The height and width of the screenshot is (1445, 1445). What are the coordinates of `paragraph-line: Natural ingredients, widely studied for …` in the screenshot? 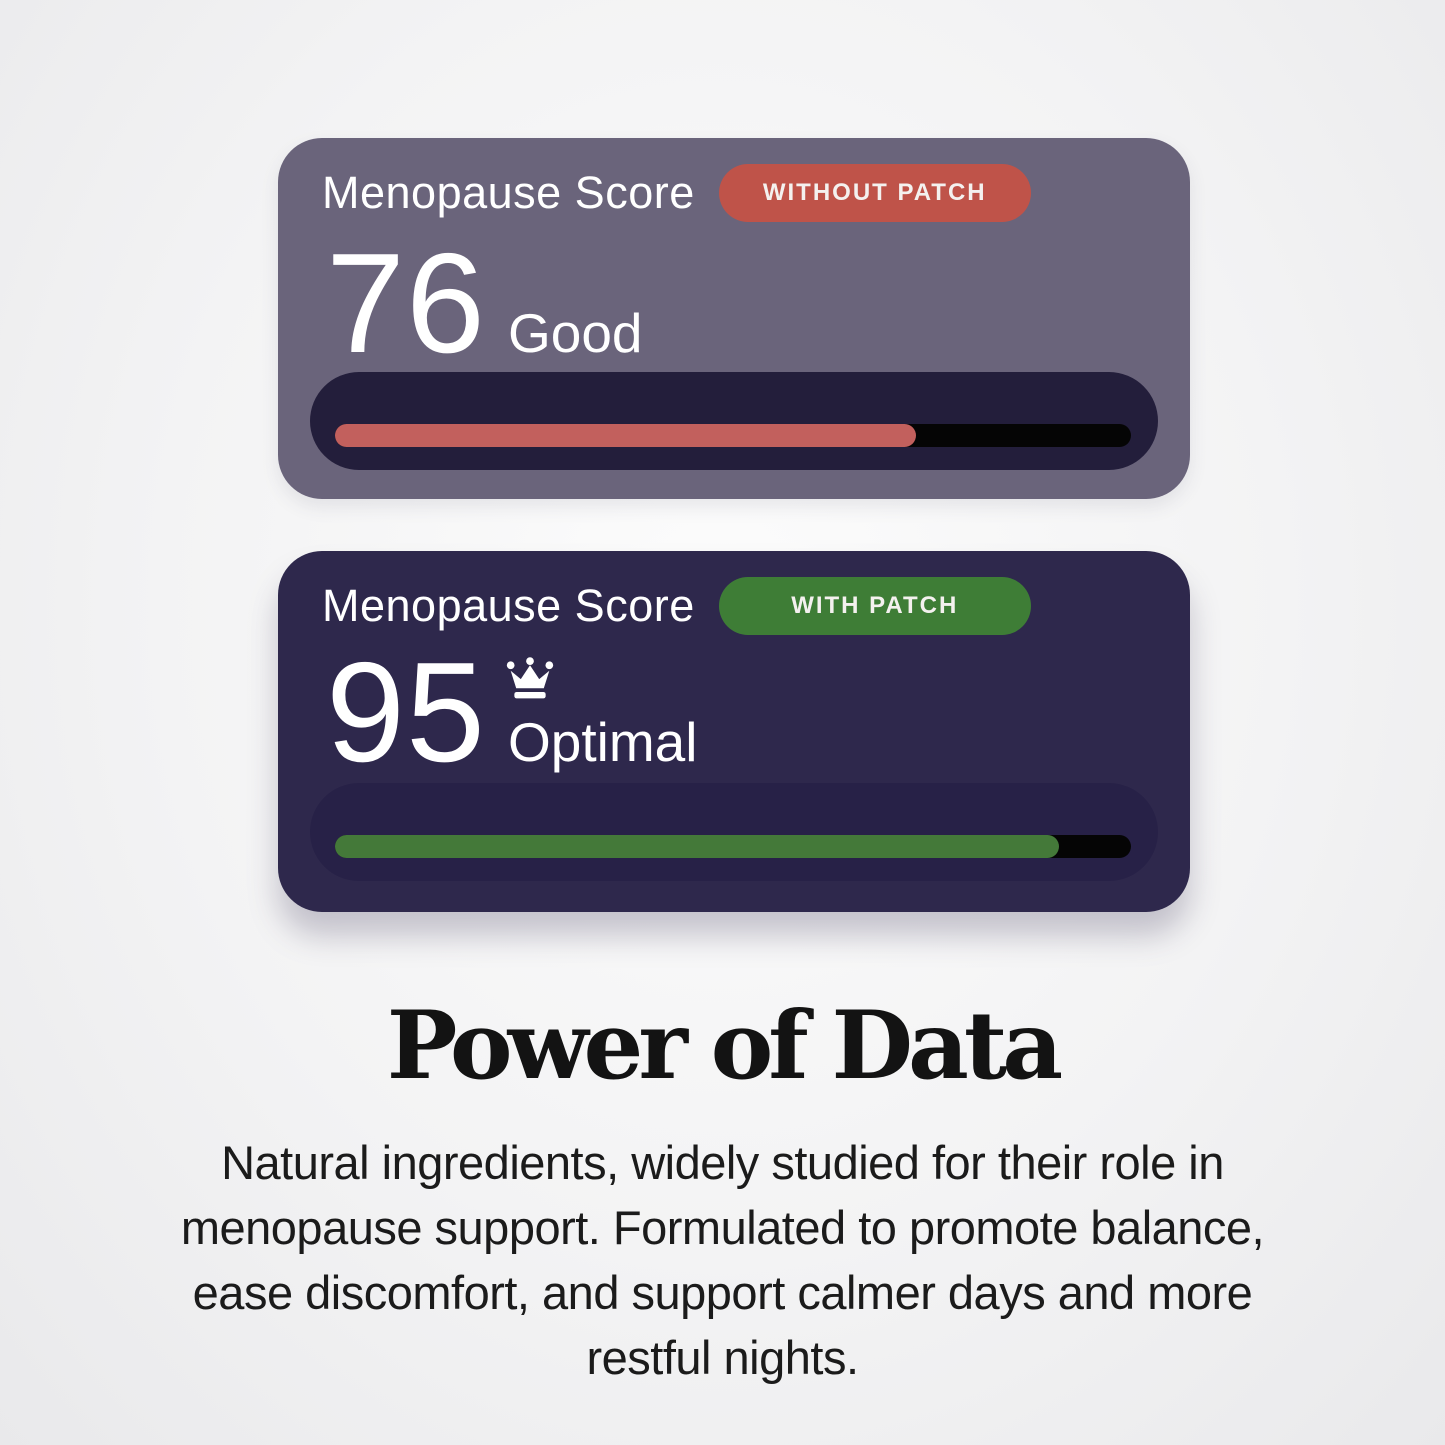 It's located at (722, 1162).